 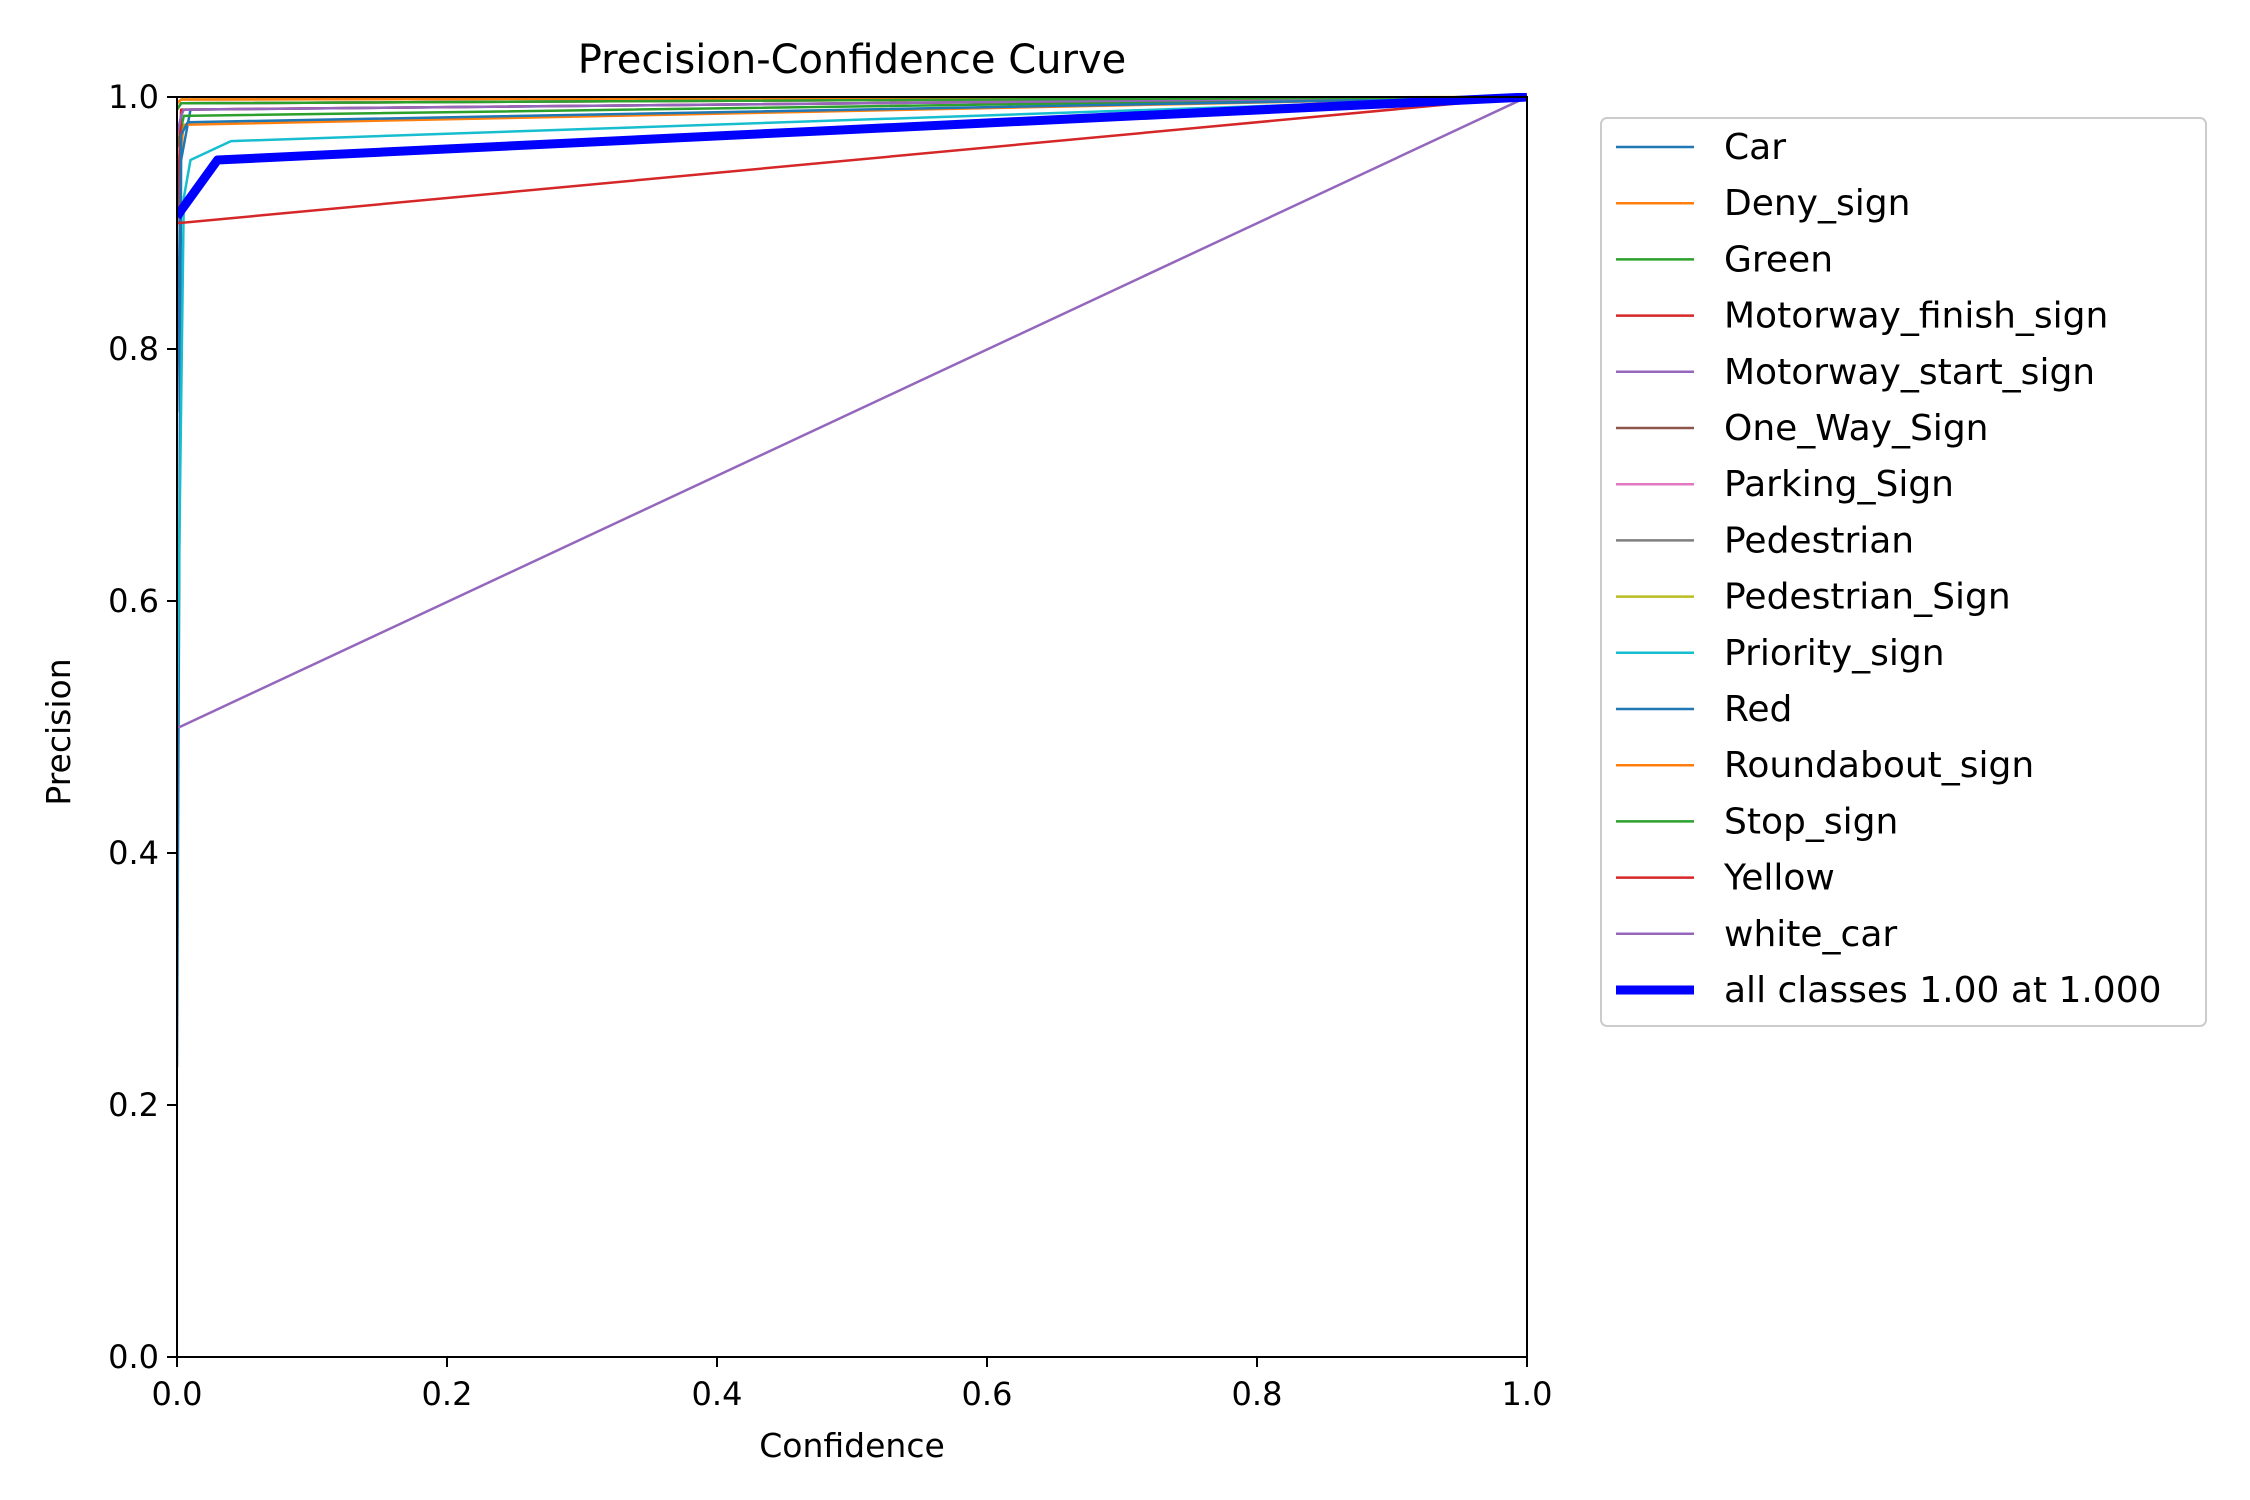 I want to click on legend-label: Roundabout_sign, so click(x=1879, y=765).